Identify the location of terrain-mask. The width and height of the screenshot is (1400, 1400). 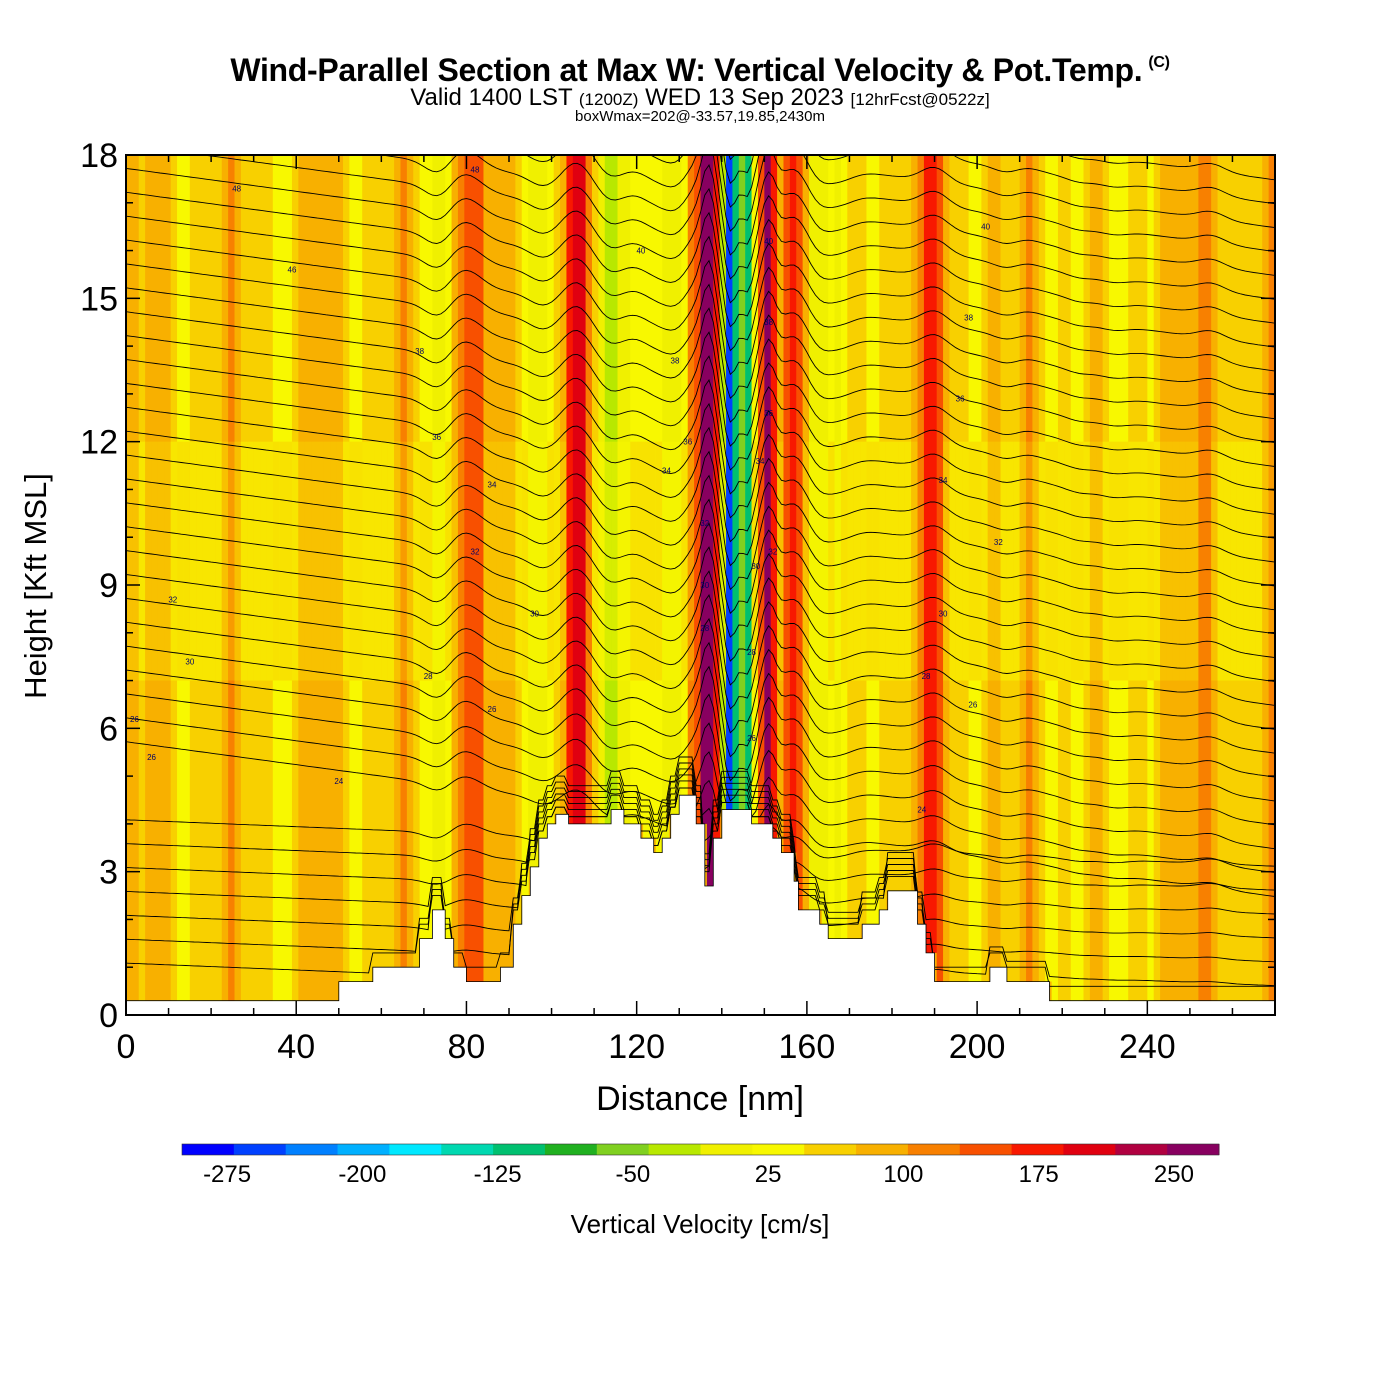
(700, 905).